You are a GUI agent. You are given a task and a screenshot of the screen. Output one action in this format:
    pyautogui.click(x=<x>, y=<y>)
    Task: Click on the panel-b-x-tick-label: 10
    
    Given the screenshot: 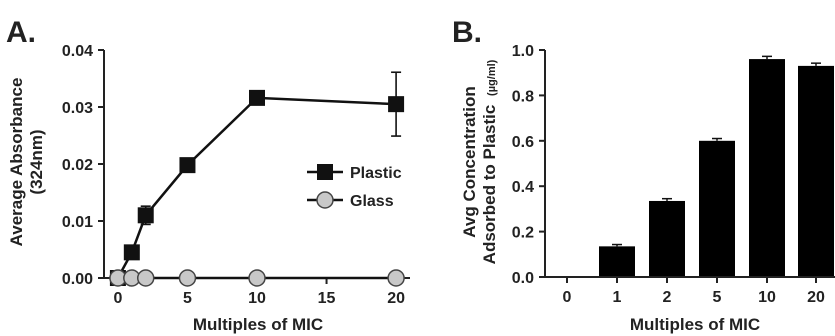 What is the action you would take?
    pyautogui.click(x=767, y=297)
    